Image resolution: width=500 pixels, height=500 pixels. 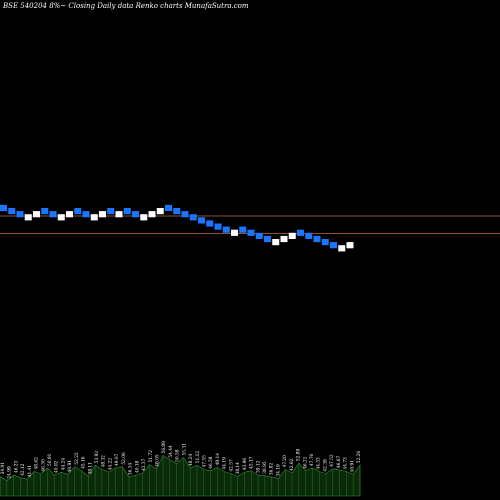 I want to click on volume-label-6: 48.62, so click(x=37, y=463).